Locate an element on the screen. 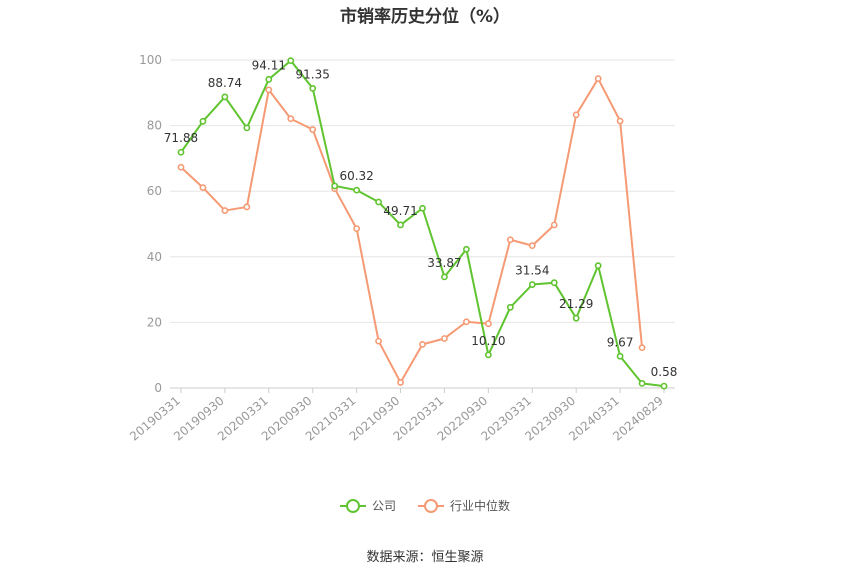 The image size is (850, 575). data-label: 94.11 is located at coordinates (269, 65).